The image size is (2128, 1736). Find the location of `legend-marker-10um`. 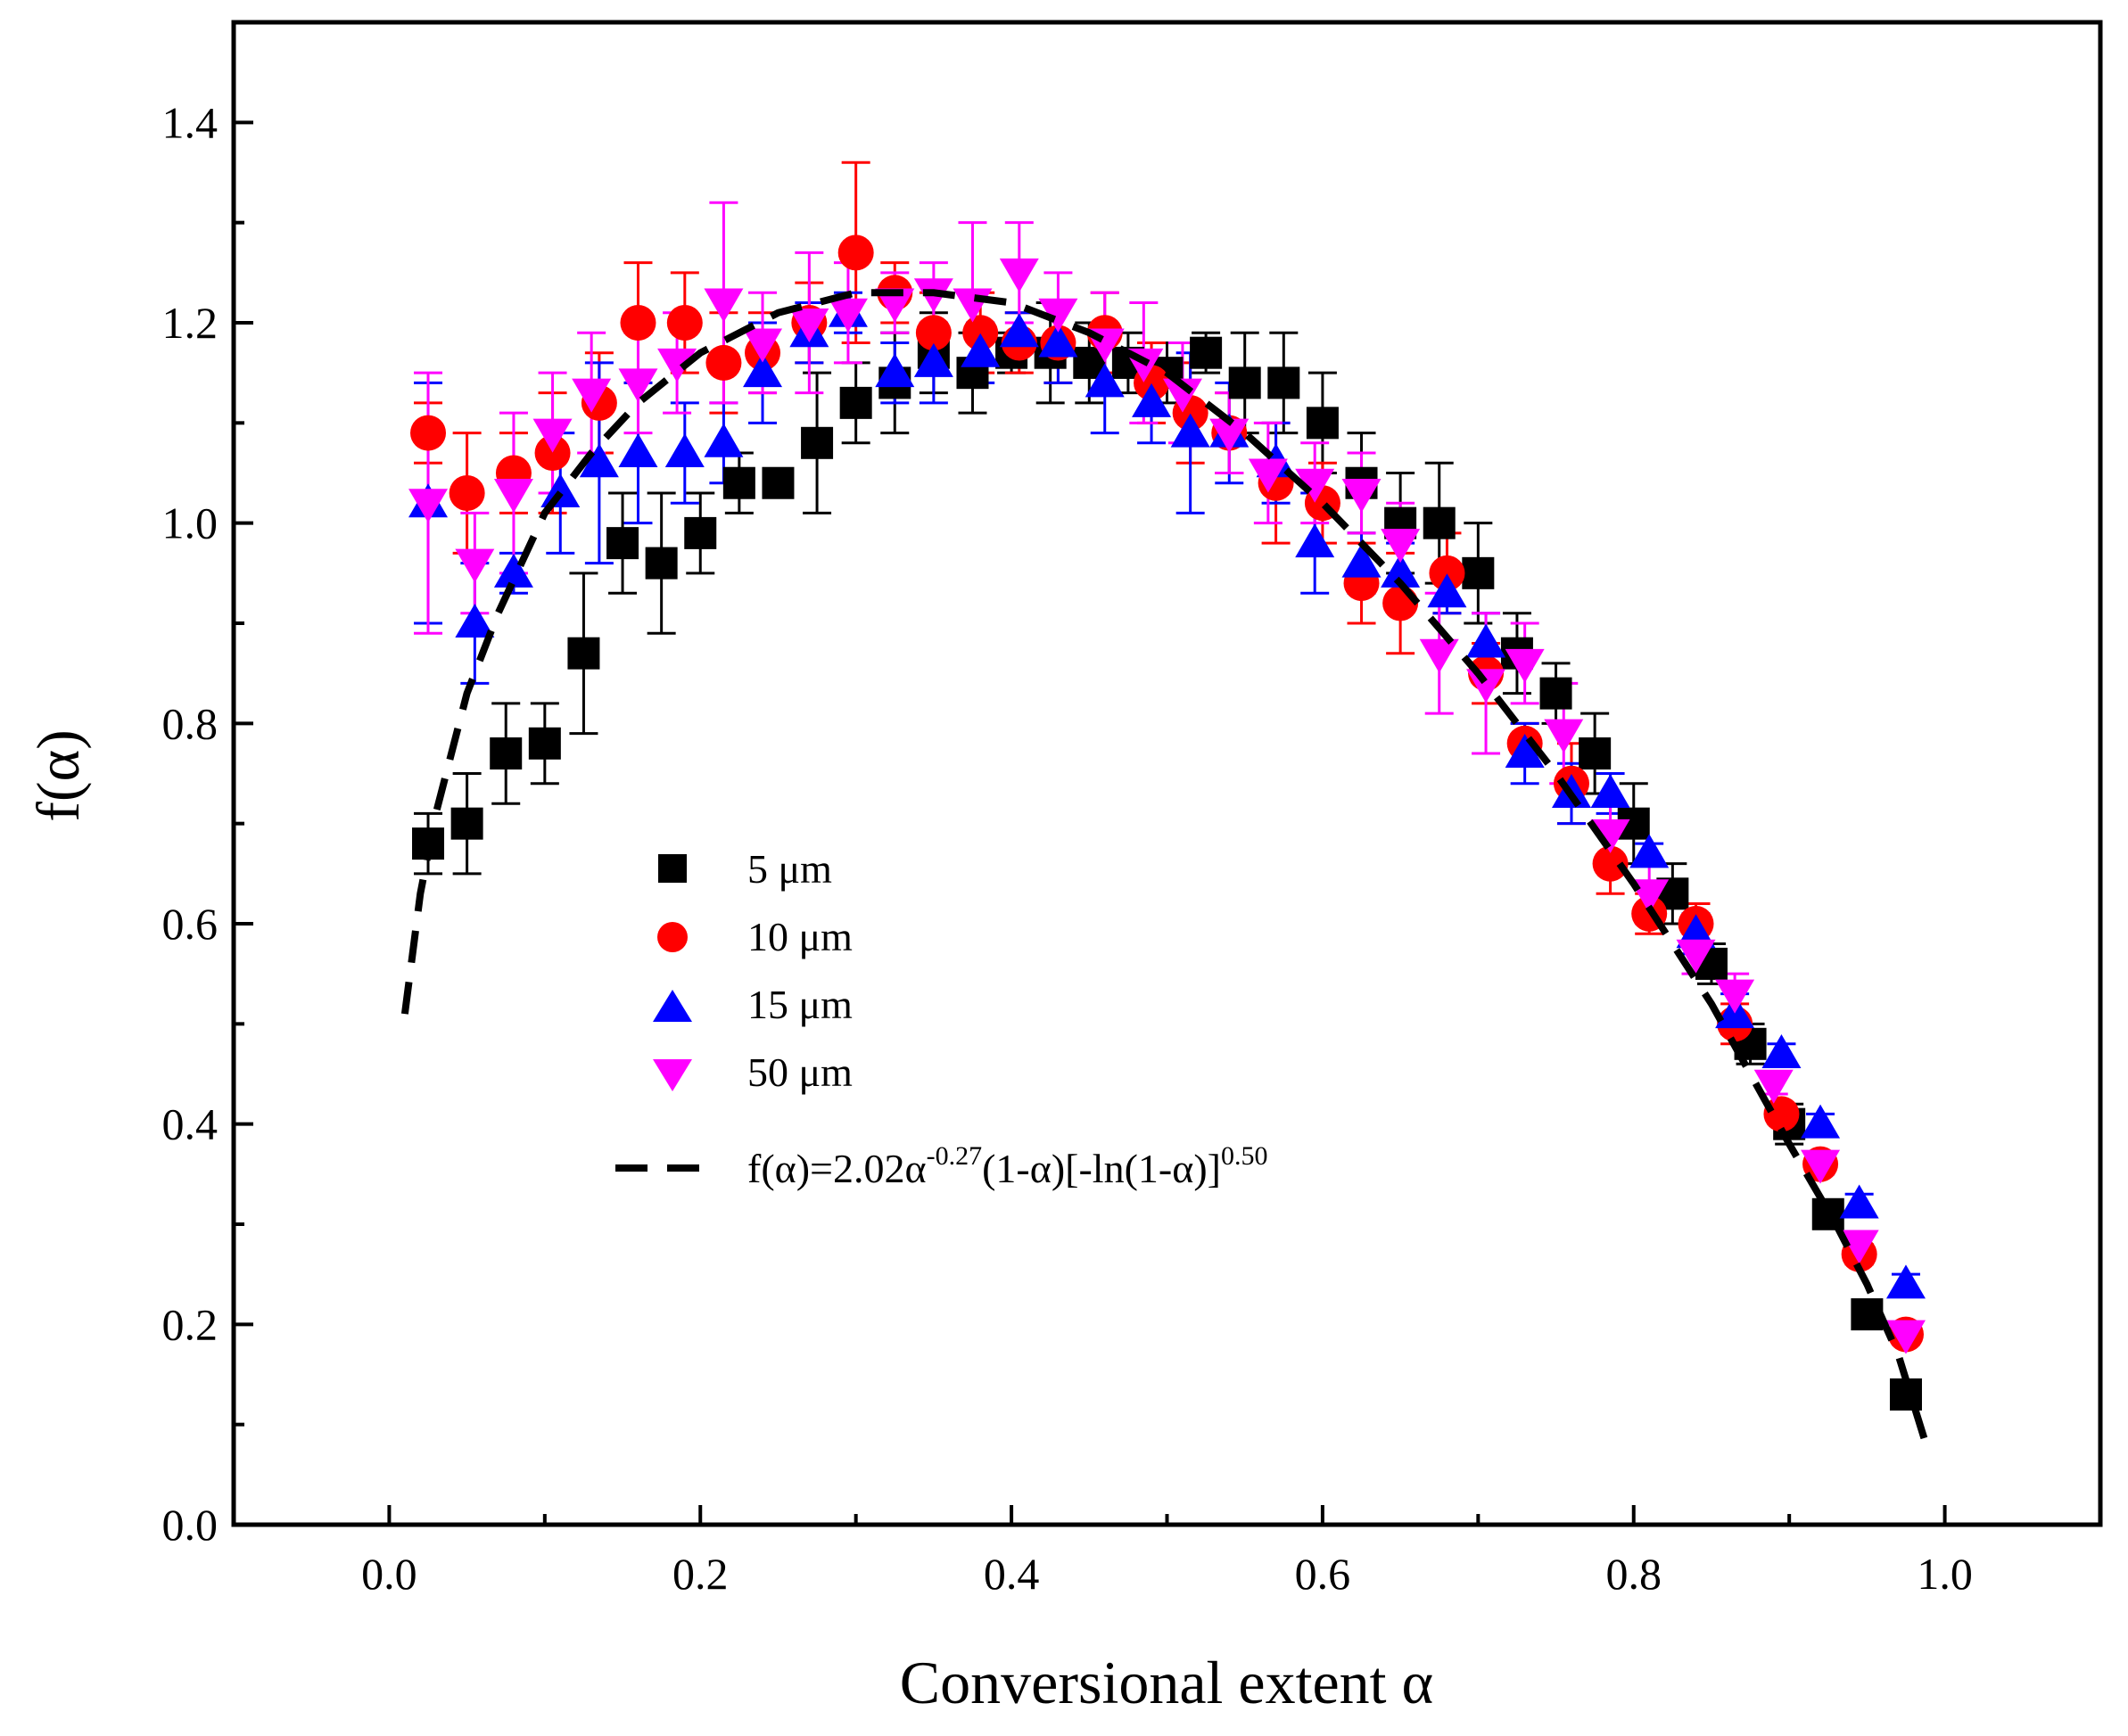

legend-marker-10um is located at coordinates (673, 937).